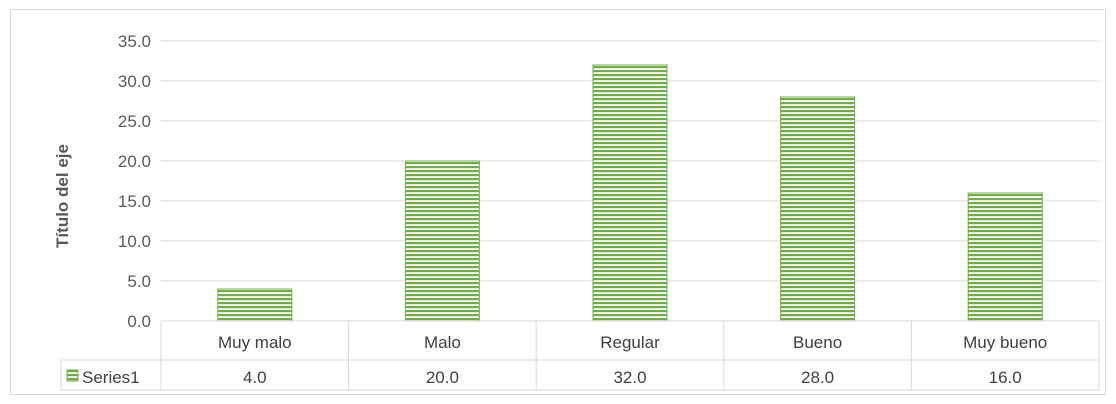 Image resolution: width=1116 pixels, height=404 pixels. Describe the element at coordinates (134, 161) in the screenshot. I see `y-tick-label: 20.0` at that location.